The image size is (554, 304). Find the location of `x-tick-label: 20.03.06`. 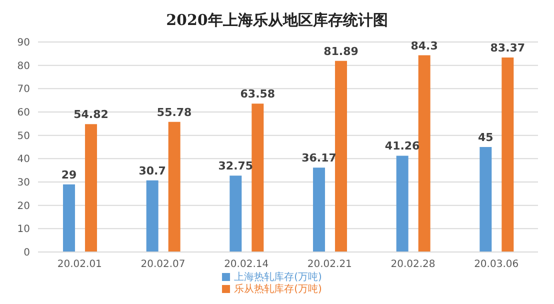

x-tick-label: 20.03.06 is located at coordinates (496, 264).